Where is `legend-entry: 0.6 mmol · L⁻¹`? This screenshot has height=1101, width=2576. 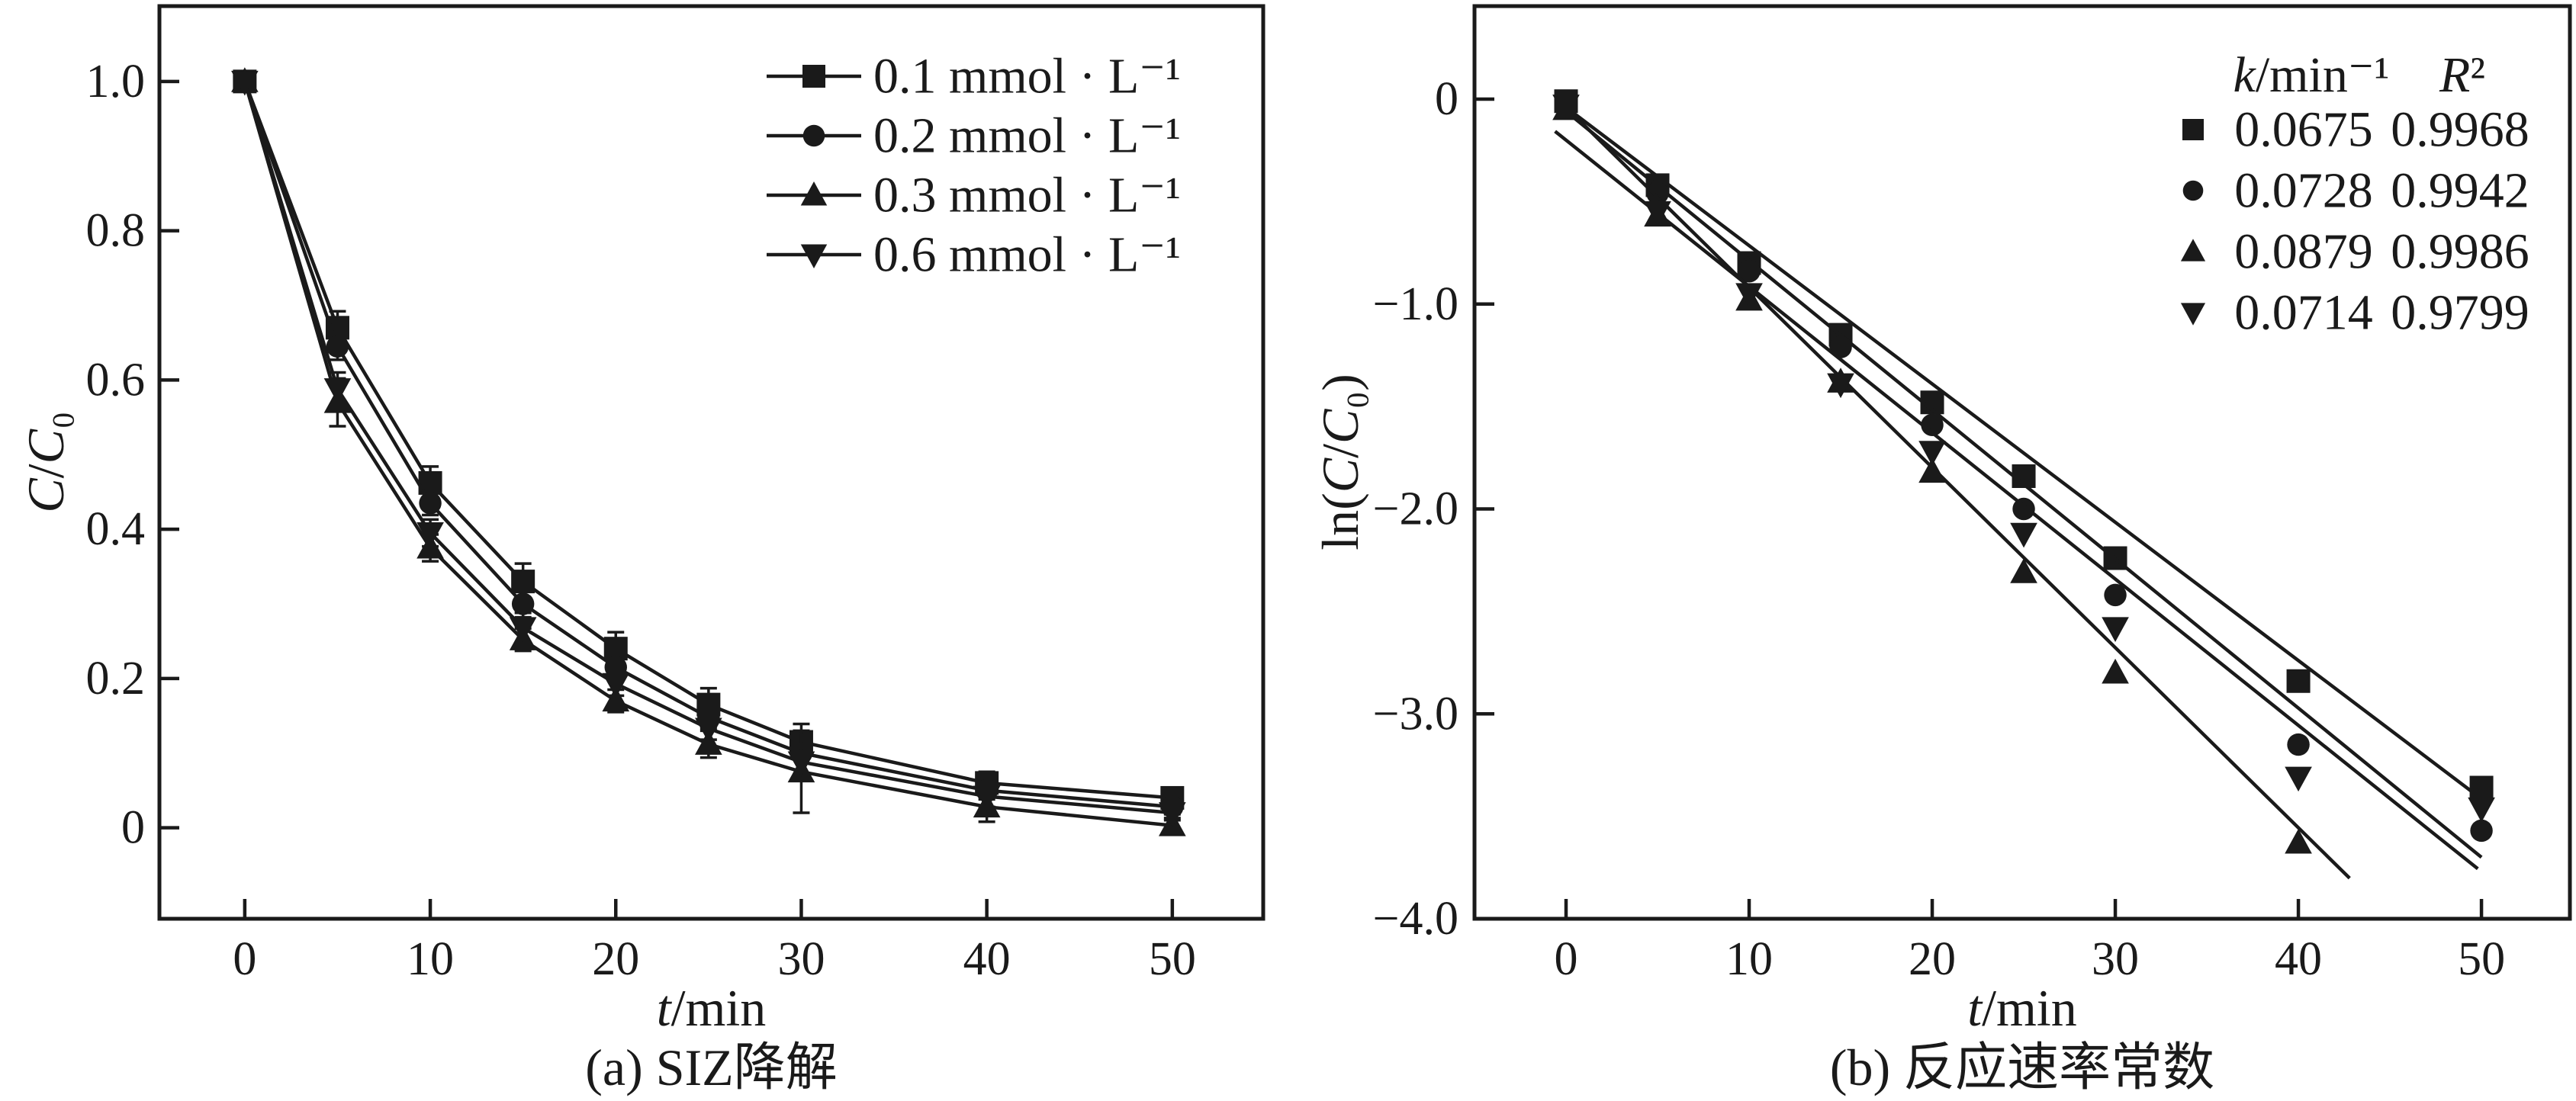
legend-entry: 0.6 mmol · L⁻¹ is located at coordinates (974, 255).